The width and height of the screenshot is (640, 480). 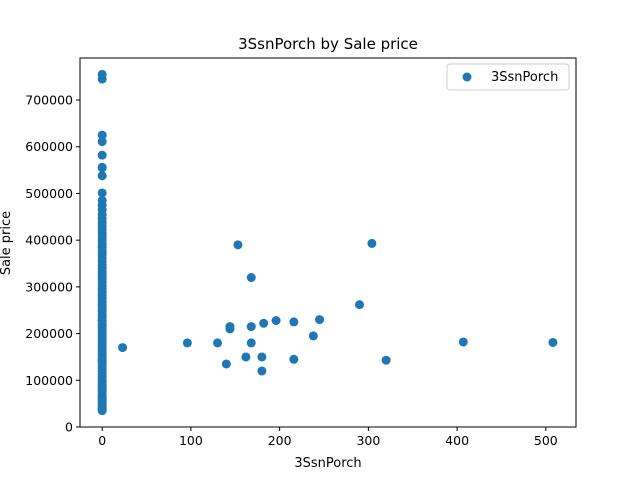 I want to click on chart-title: 3SsnPorch by Sale price, so click(x=328, y=44).